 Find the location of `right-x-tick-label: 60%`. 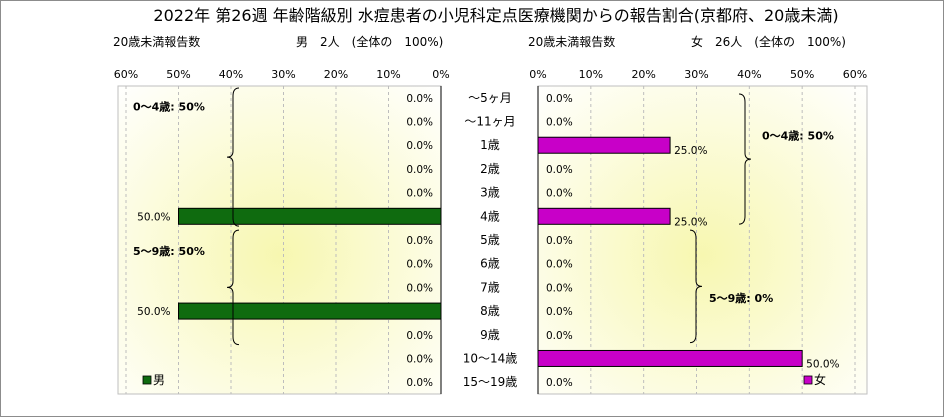

right-x-tick-label: 60% is located at coordinates (855, 74).